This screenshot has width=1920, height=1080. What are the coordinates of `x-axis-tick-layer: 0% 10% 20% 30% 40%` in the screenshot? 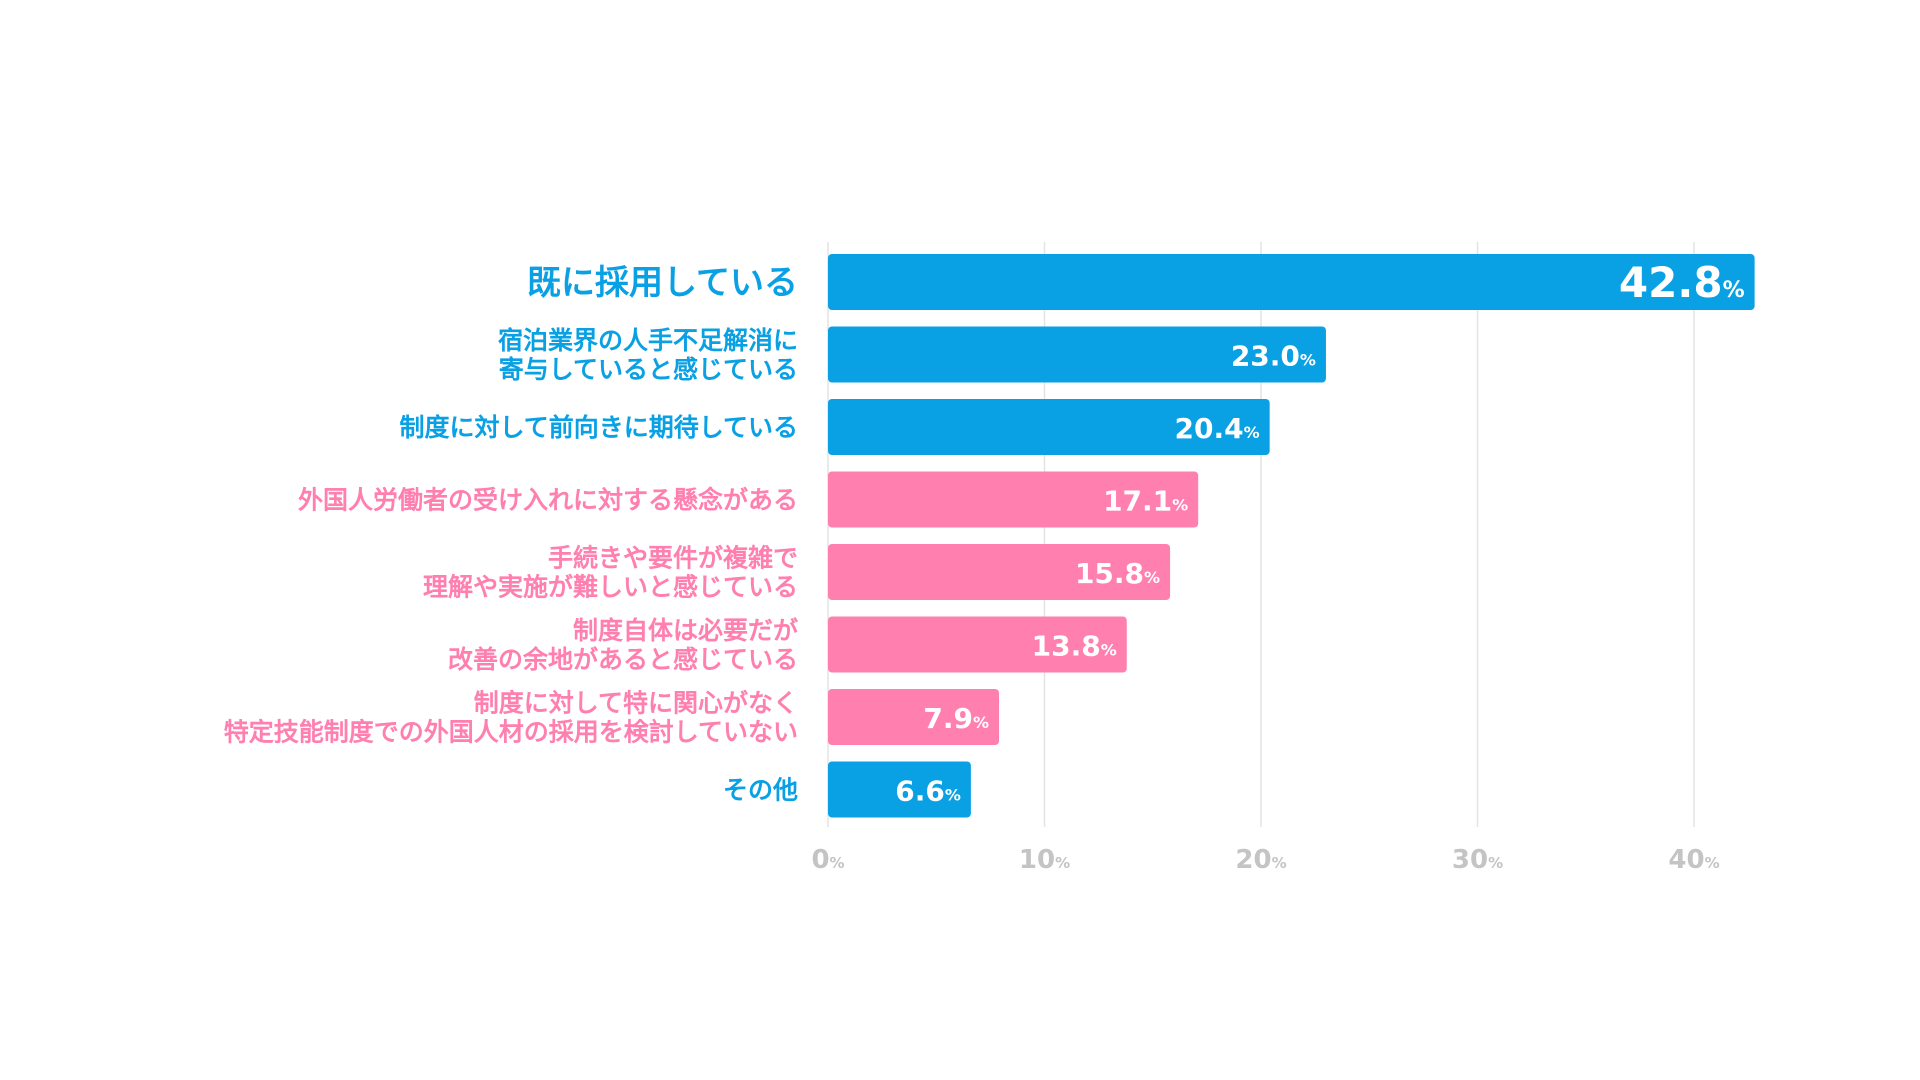 It's located at (1265, 860).